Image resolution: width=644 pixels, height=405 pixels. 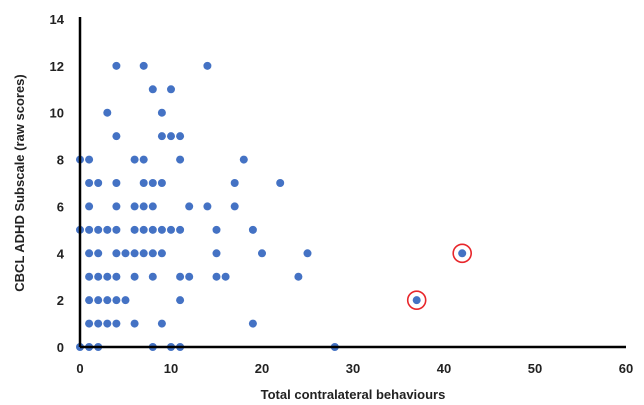 What do you see at coordinates (60, 347) in the screenshot?
I see `y-tick-label: 0` at bounding box center [60, 347].